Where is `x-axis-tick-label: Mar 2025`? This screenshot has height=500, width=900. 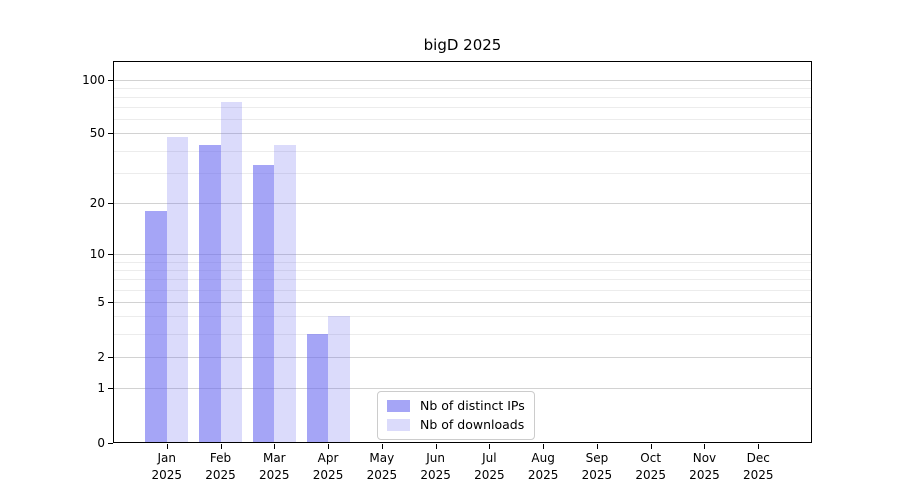
x-axis-tick-label: Mar 2025 is located at coordinates (274, 466).